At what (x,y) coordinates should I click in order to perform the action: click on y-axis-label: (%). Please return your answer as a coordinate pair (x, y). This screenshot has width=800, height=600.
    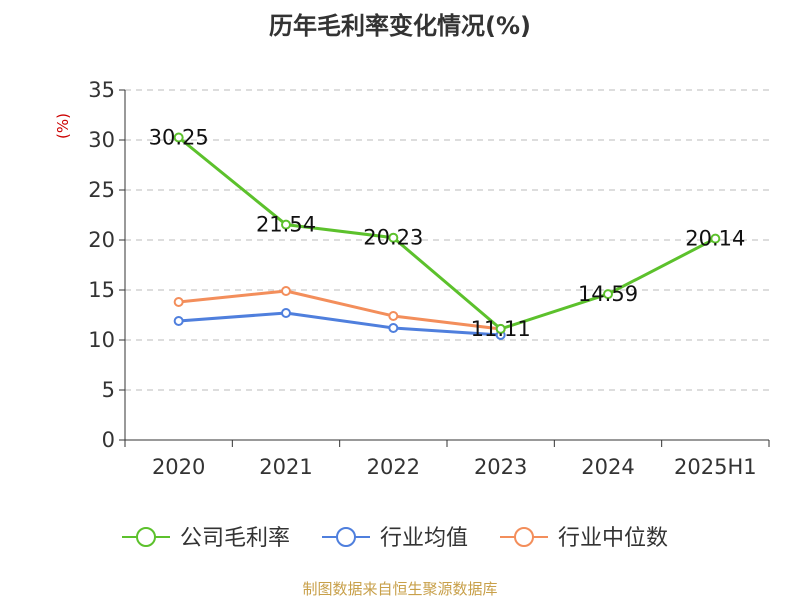
    Looking at the image, I should click on (63, 126).